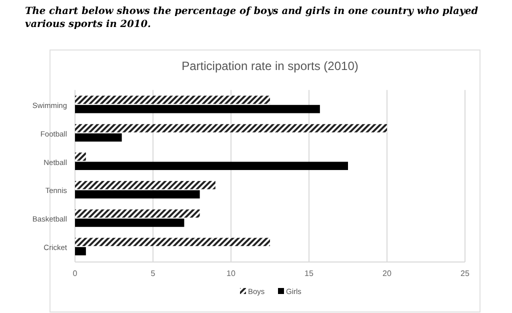  Describe the element at coordinates (309, 273) in the screenshot. I see `x-tick-label: 15` at that location.